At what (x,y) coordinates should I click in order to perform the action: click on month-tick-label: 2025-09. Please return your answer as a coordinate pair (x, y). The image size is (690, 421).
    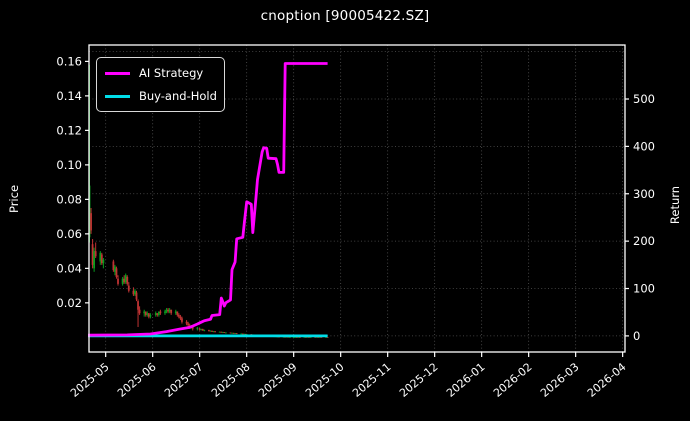
    Looking at the image, I should click on (278, 380).